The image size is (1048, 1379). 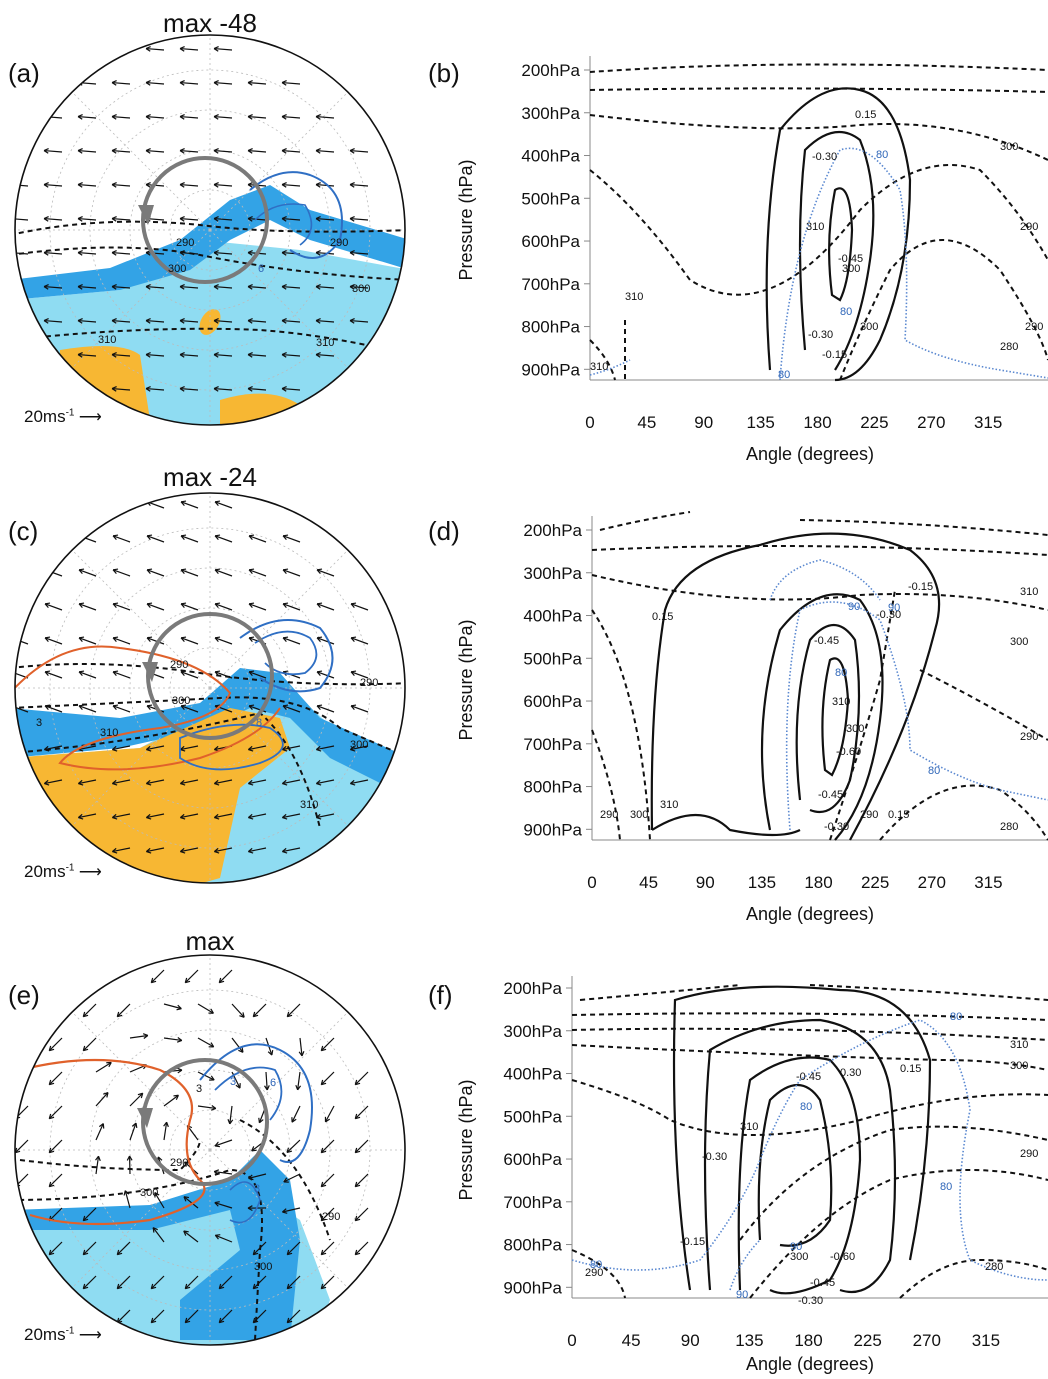 I want to click on contour-label: -0.15, so click(x=692, y=1242).